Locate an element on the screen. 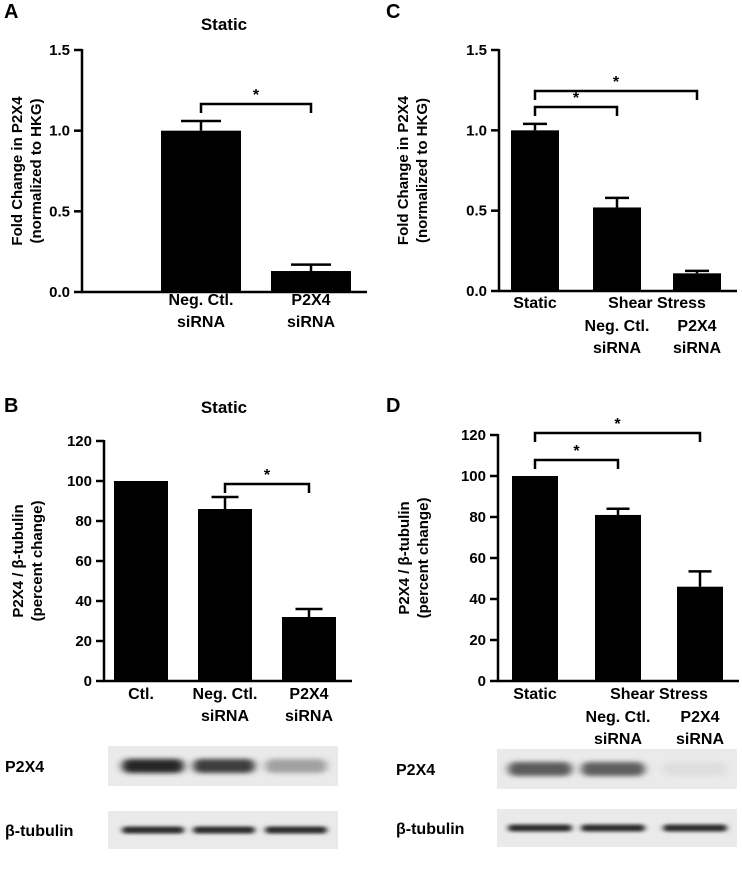  western-blot-d: P2X4 β-tubulin is located at coordinates (566, 798).